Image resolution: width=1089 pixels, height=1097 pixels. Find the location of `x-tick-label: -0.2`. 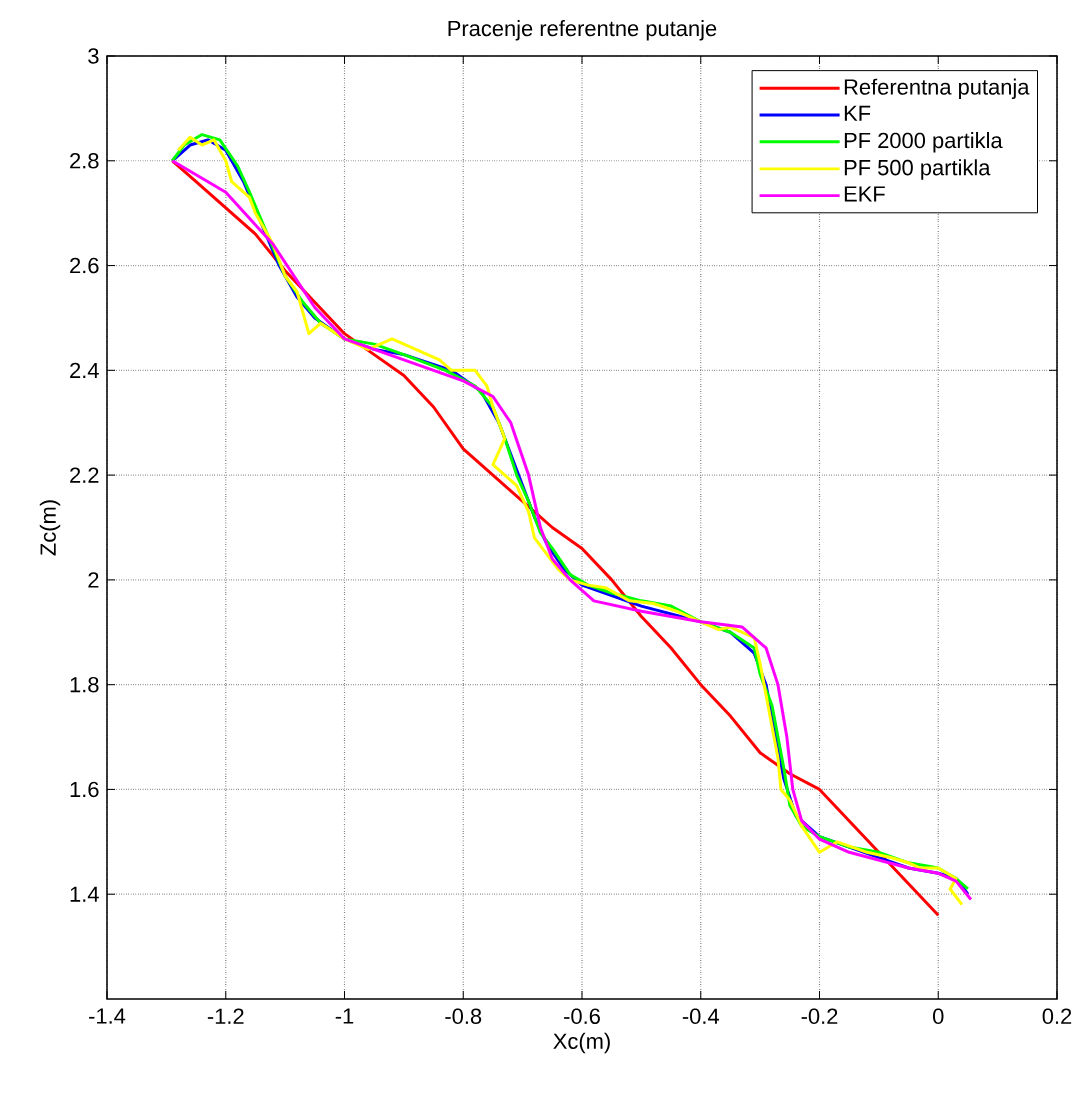

x-tick-label: -0.2 is located at coordinates (819, 1016).